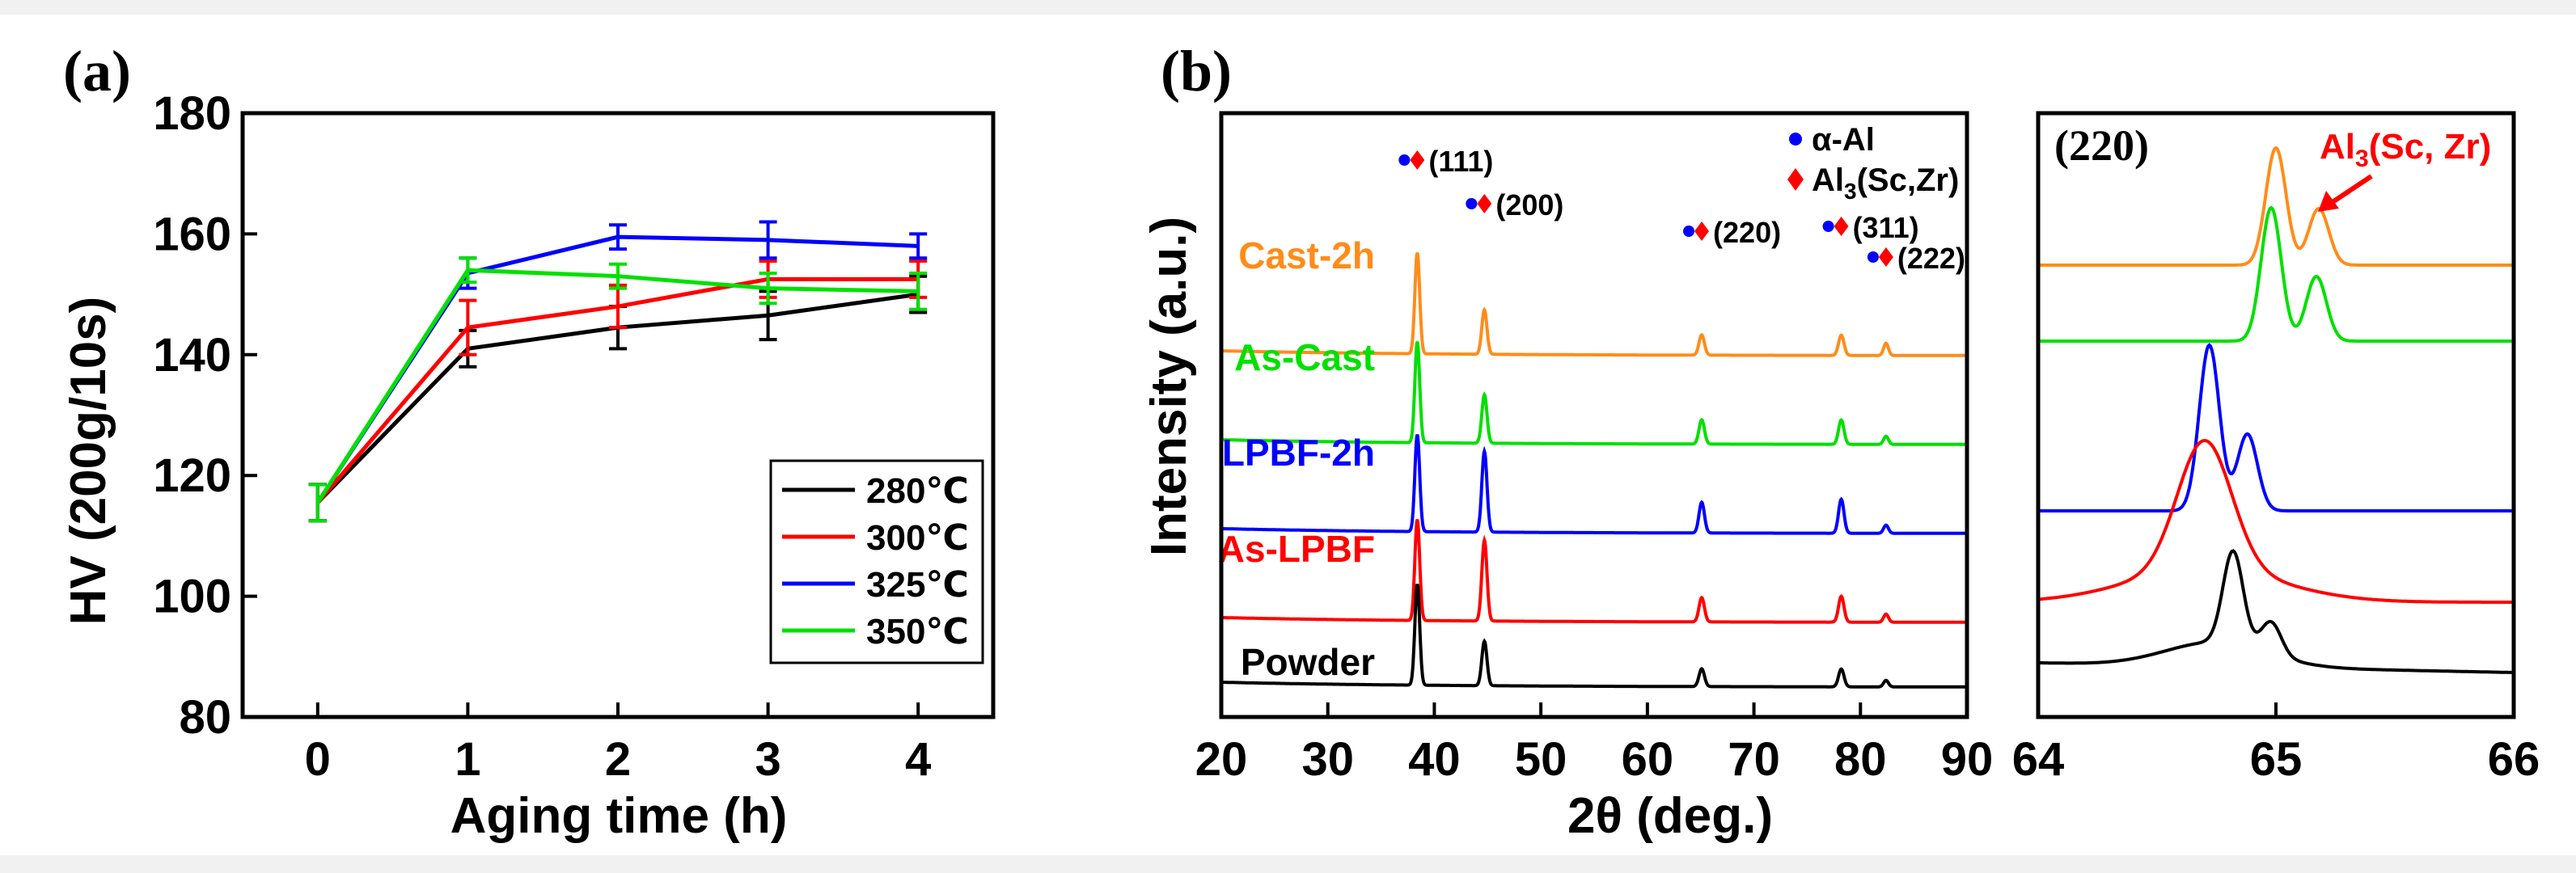 Image resolution: width=2576 pixels, height=873 pixels. What do you see at coordinates (2039, 760) in the screenshot?
I see `x-tick-label: 64` at bounding box center [2039, 760].